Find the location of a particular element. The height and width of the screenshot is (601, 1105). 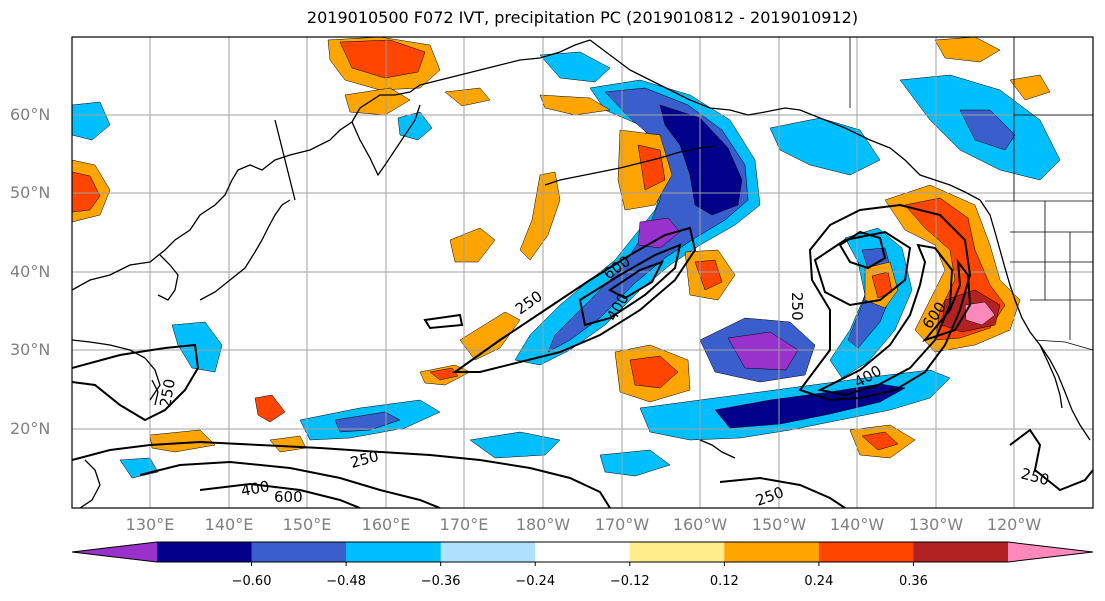

contour-250-east-inner is located at coordinates (862, 250).